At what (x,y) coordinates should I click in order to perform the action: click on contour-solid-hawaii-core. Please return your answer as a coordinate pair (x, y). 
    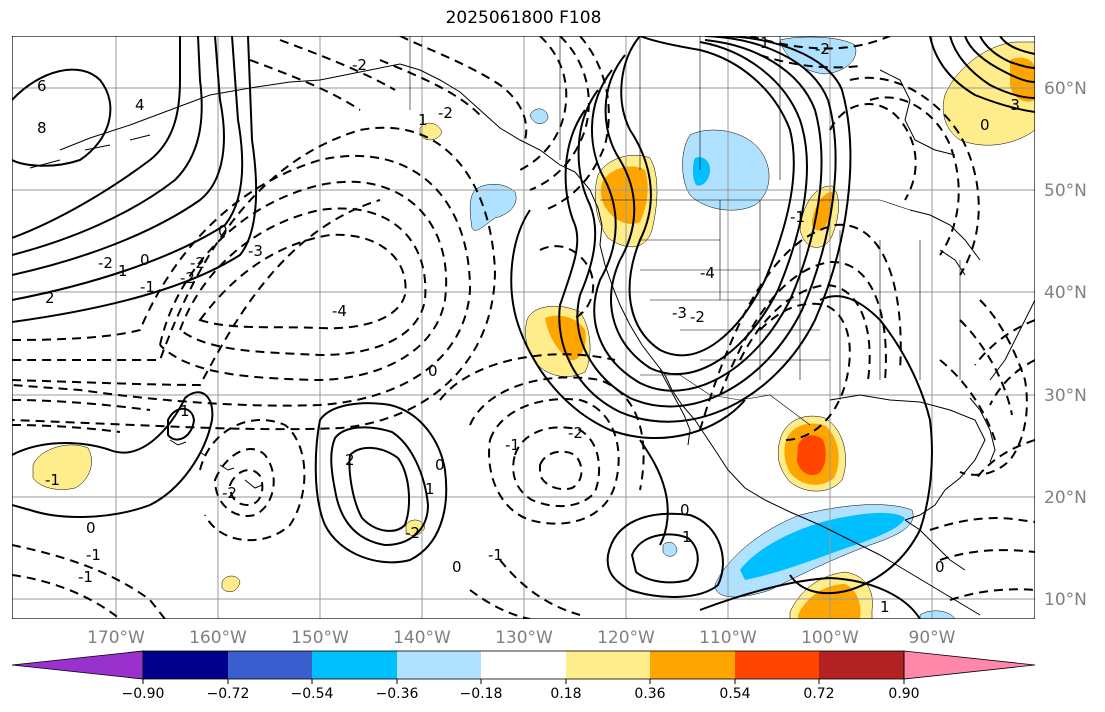
    Looking at the image, I should click on (181, 424).